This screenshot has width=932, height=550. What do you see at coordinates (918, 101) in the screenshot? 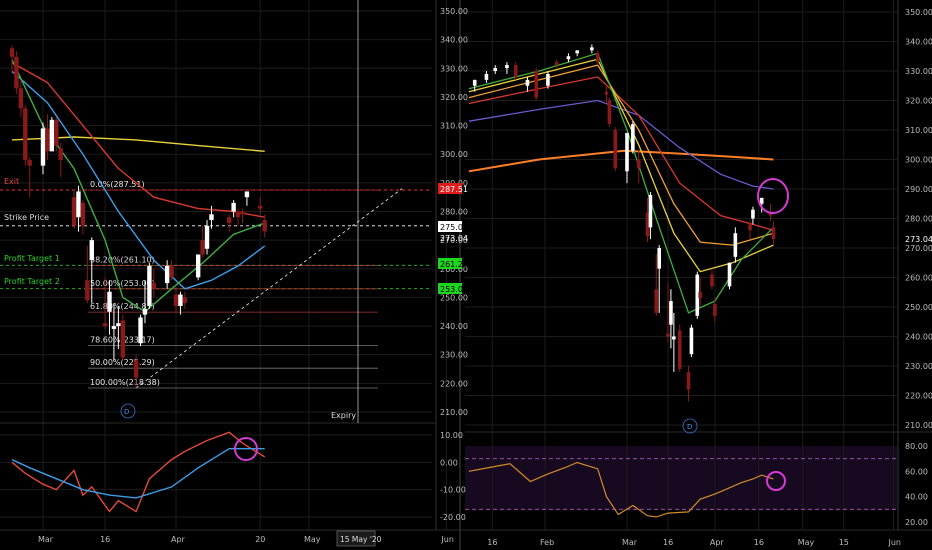
I see `right-price-tick: 320.00` at bounding box center [918, 101].